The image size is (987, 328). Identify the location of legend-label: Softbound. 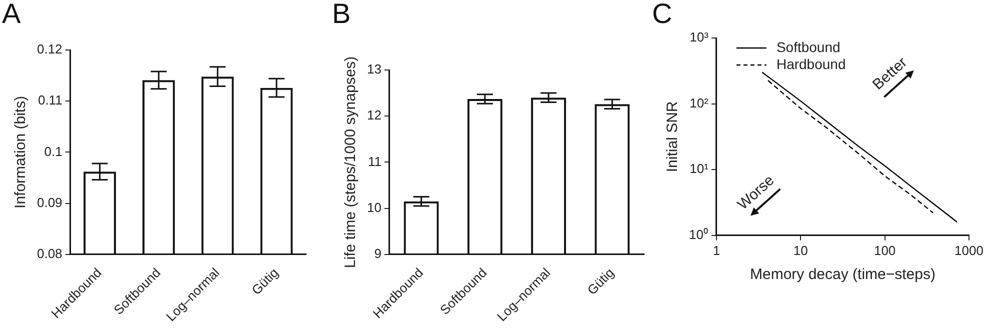
(808, 46).